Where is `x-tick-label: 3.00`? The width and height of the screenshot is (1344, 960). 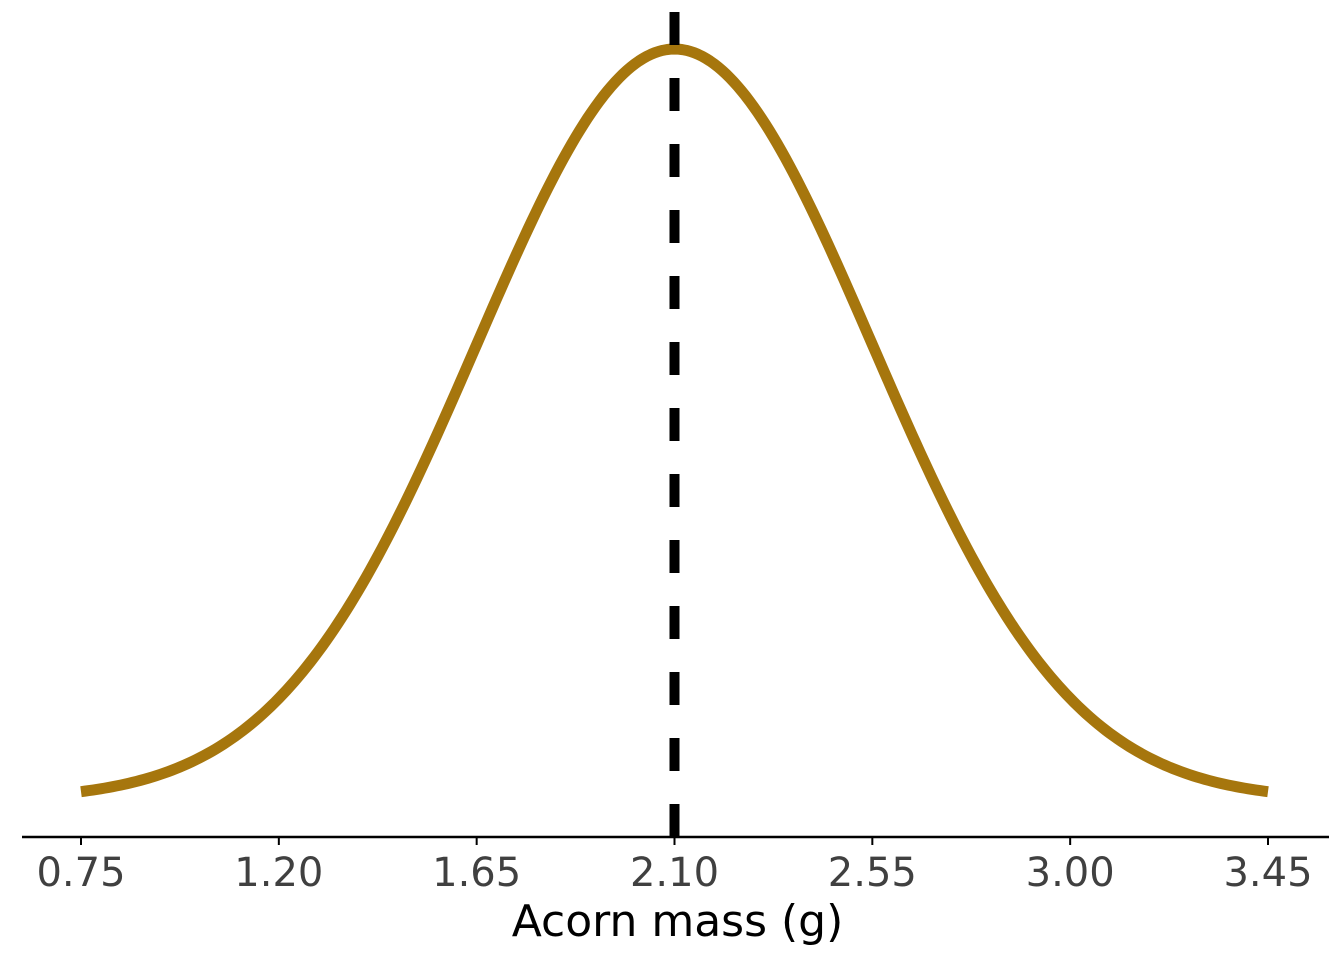
x-tick-label: 3.00 is located at coordinates (1070, 873).